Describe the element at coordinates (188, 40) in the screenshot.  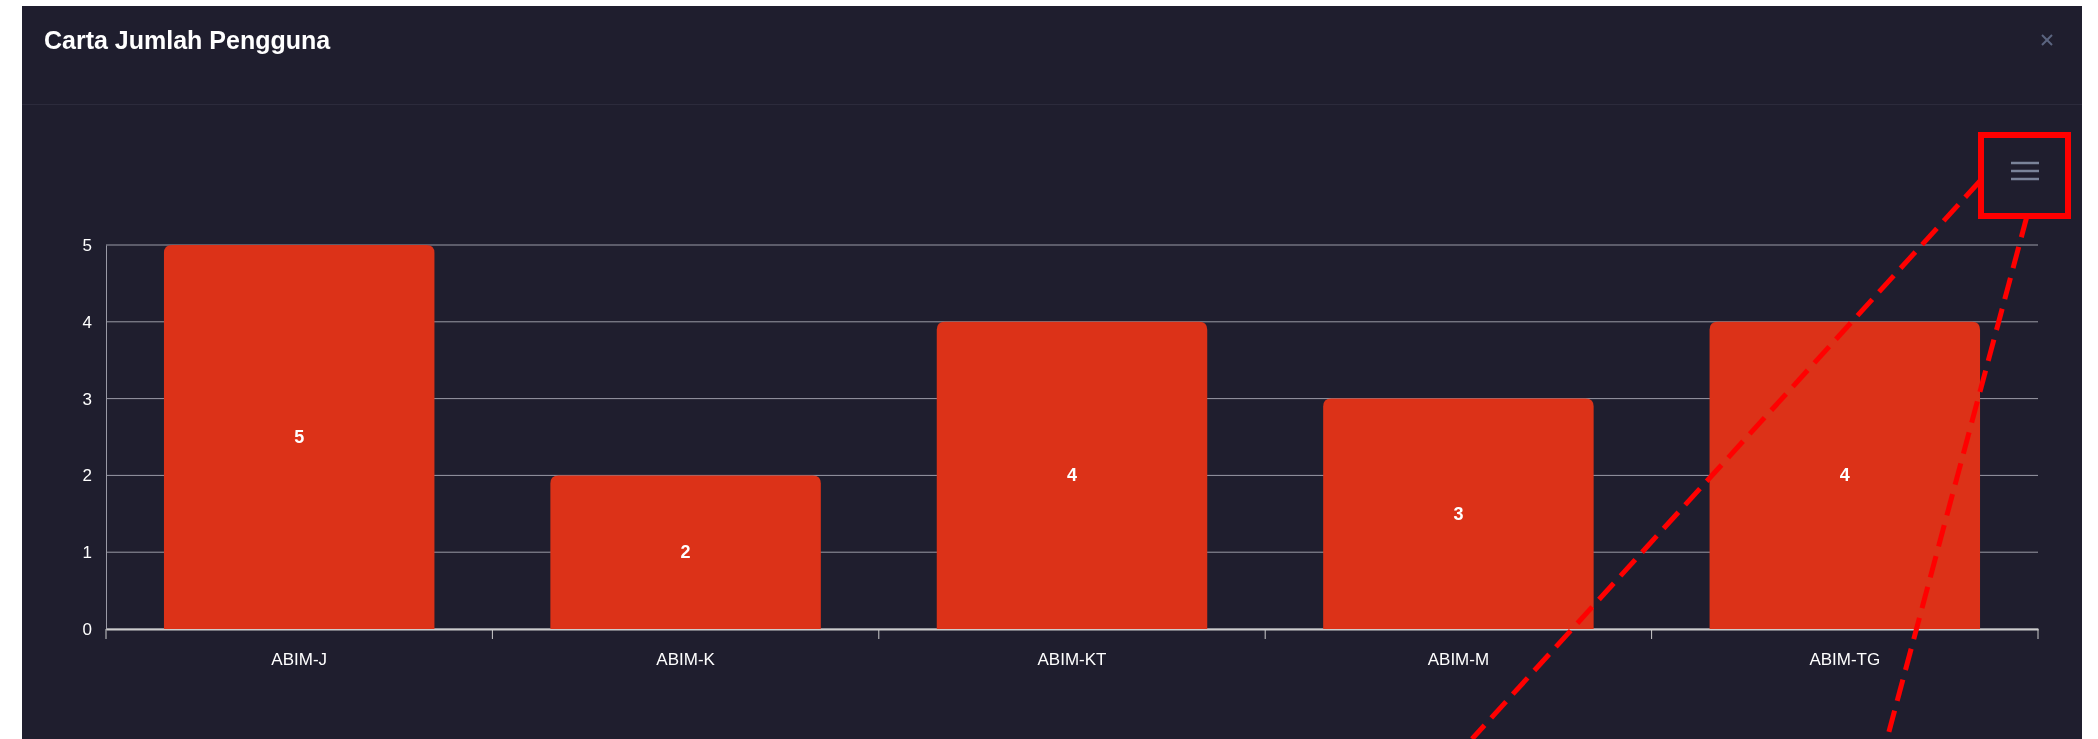
I see `chart-title: Carta Jumlah Pengguna` at that location.